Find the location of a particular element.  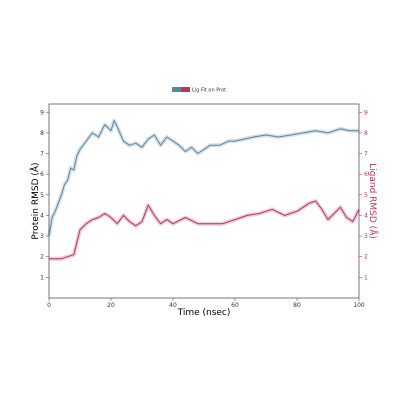

left-tick-label: 7 is located at coordinates (42, 154).